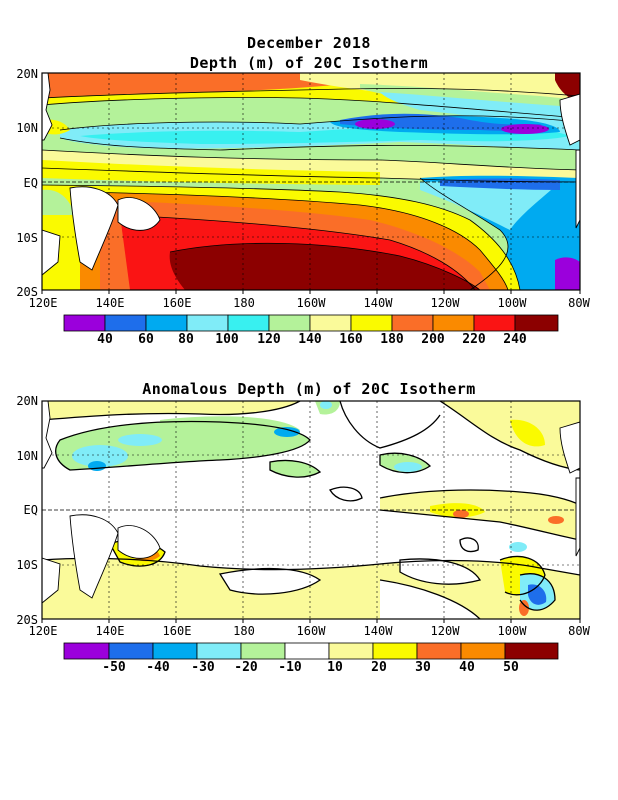 The image size is (618, 800). I want to click on bottom-lon-label: 80W, so click(579, 631).